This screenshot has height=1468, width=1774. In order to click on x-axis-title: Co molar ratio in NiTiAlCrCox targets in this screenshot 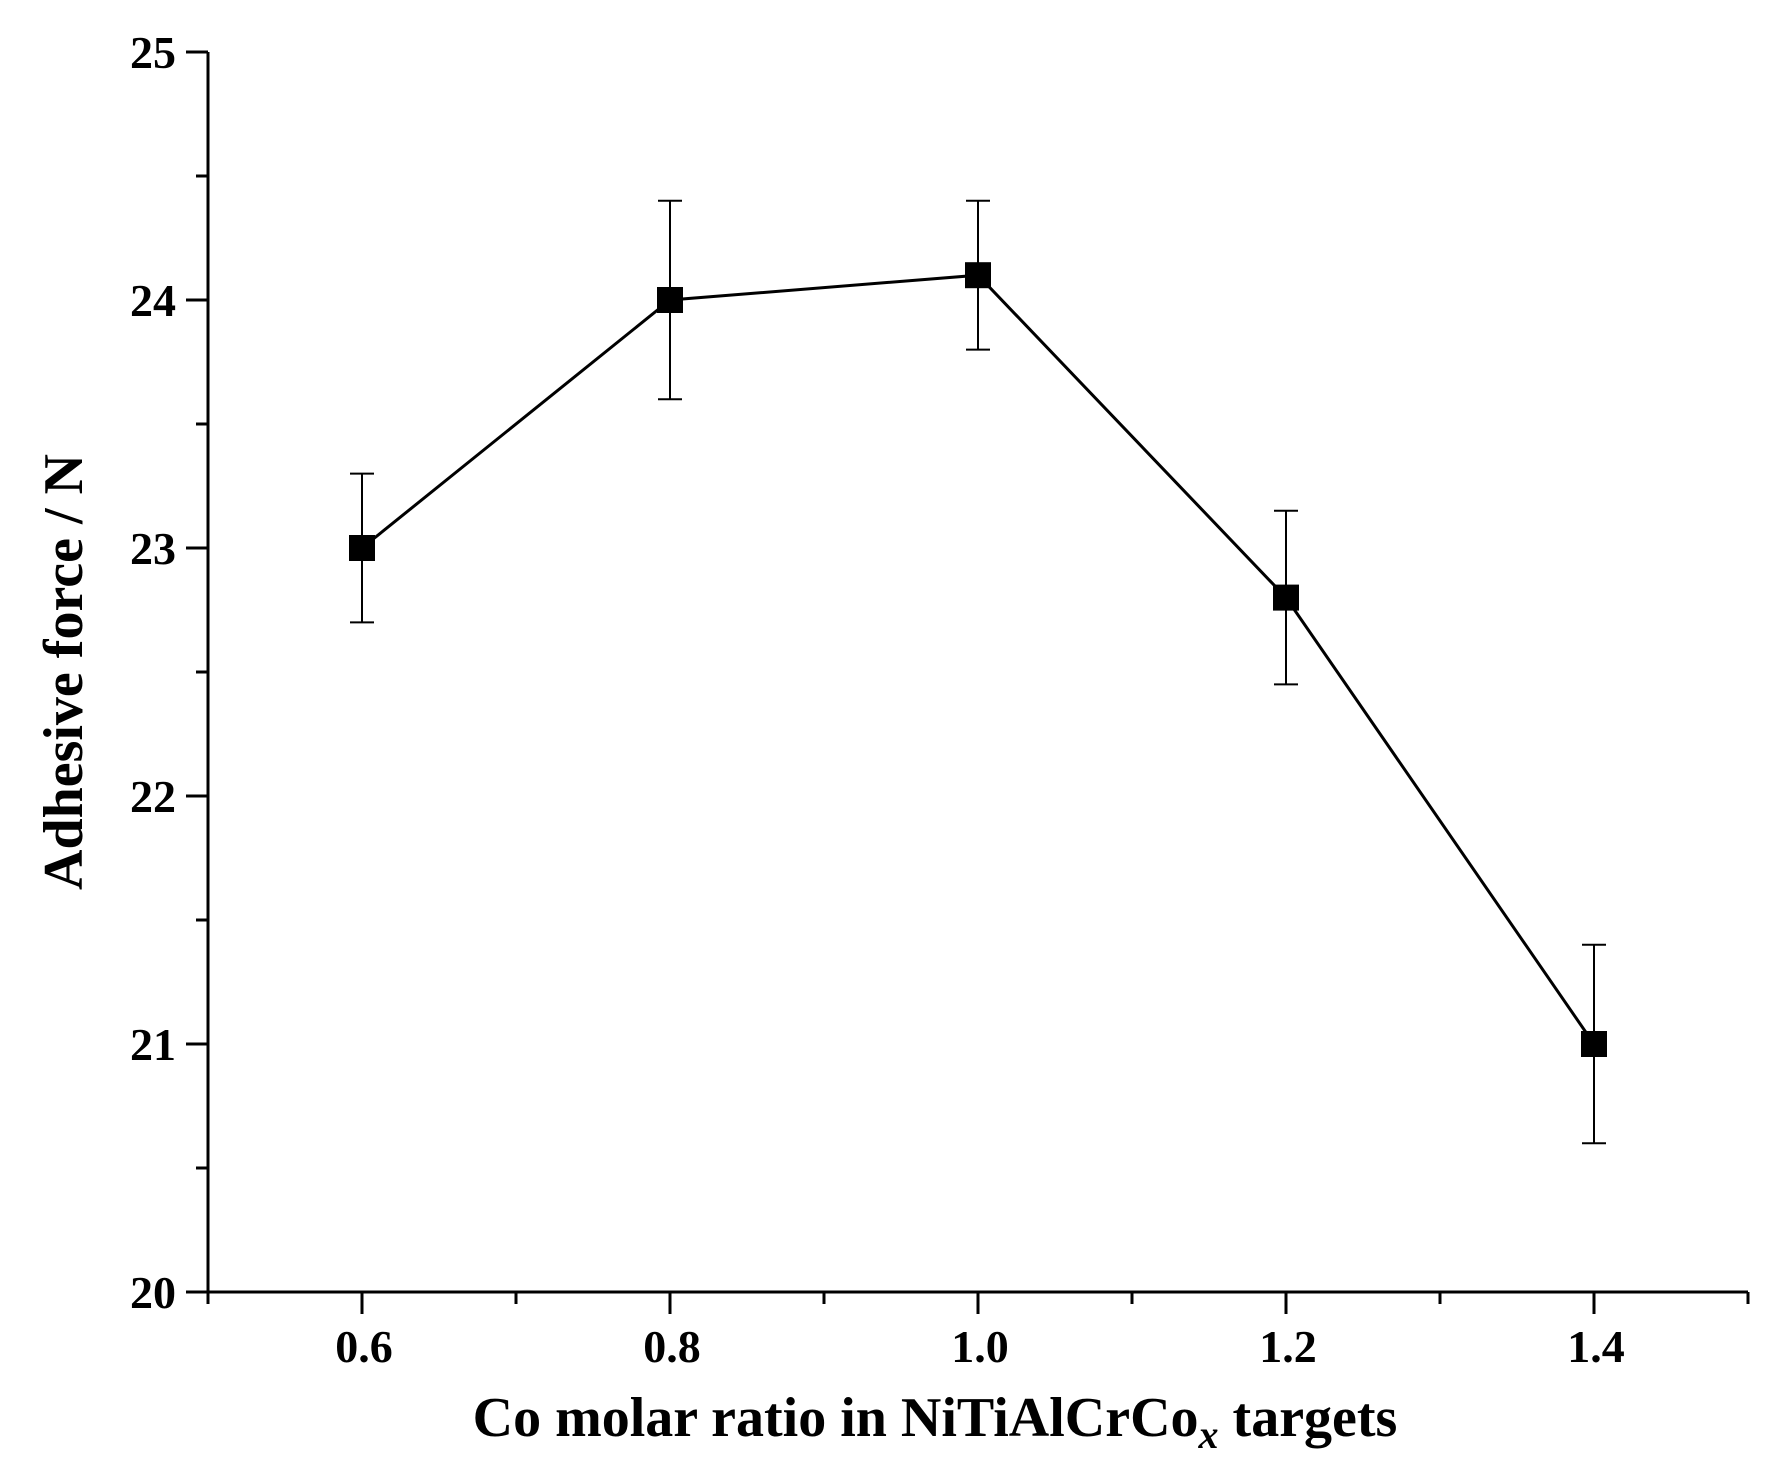, I will do `click(935, 1422)`.